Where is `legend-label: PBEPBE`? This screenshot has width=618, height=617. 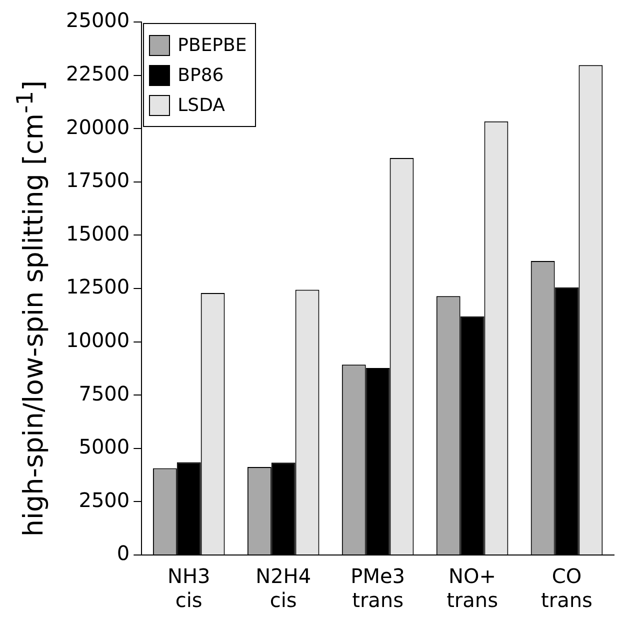
legend-label: PBEPBE is located at coordinates (212, 45).